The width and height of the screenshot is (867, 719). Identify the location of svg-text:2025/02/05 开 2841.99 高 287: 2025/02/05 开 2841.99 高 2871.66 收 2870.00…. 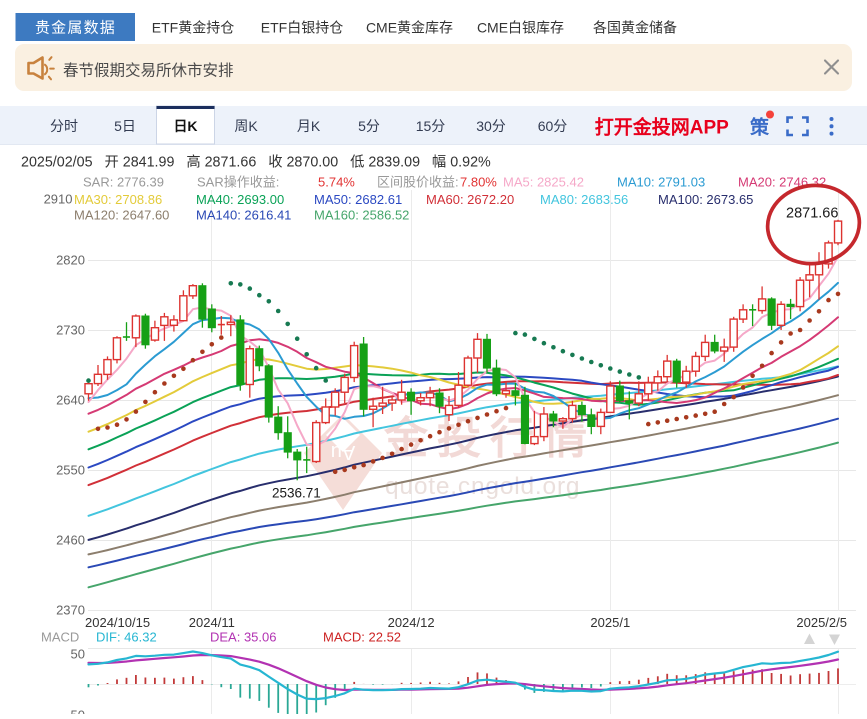
(256, 162).